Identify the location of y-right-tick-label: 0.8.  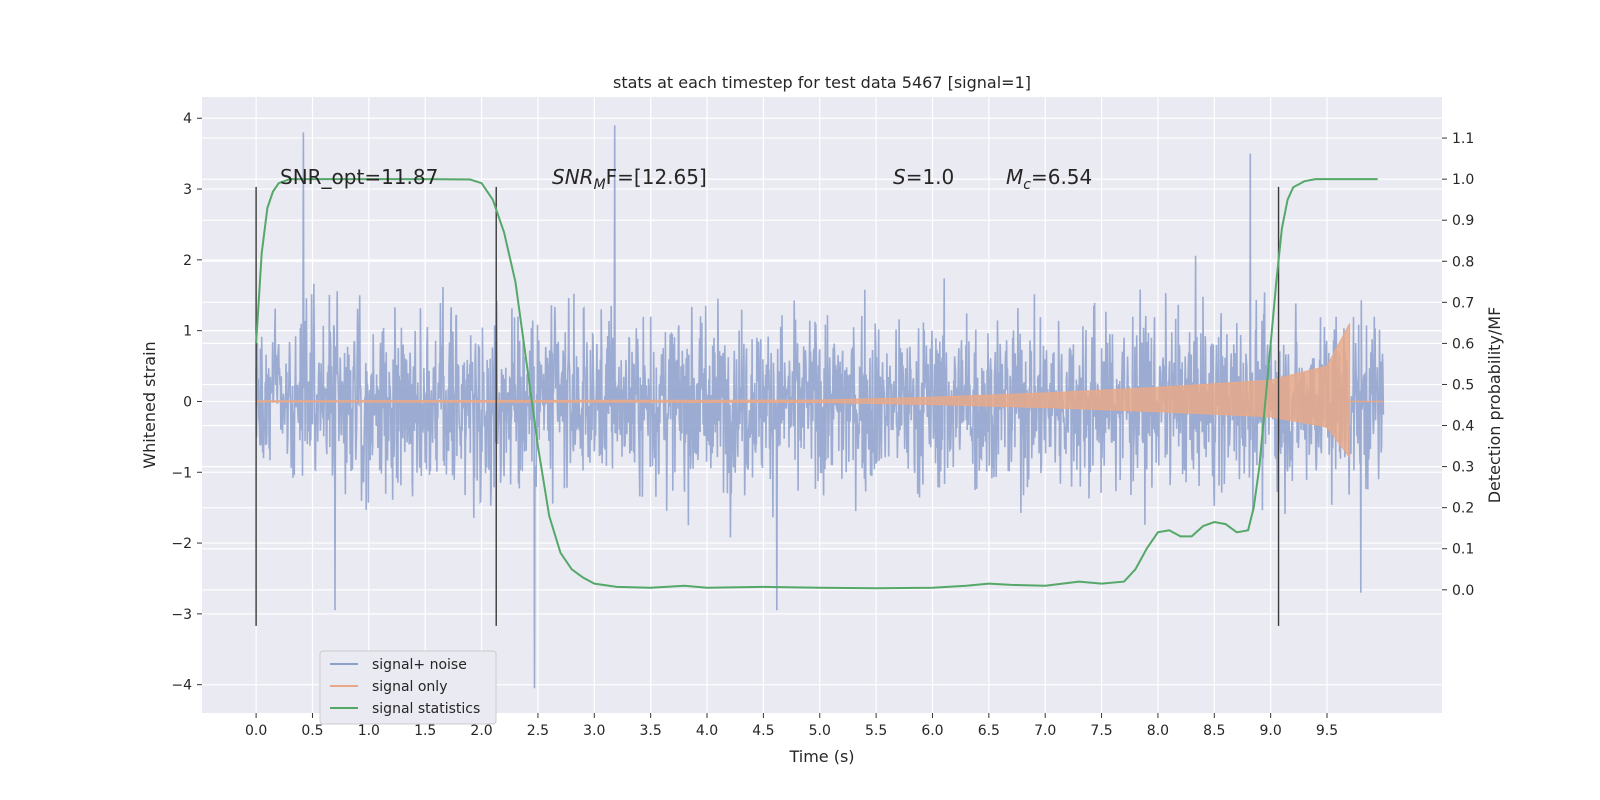
(1463, 262).